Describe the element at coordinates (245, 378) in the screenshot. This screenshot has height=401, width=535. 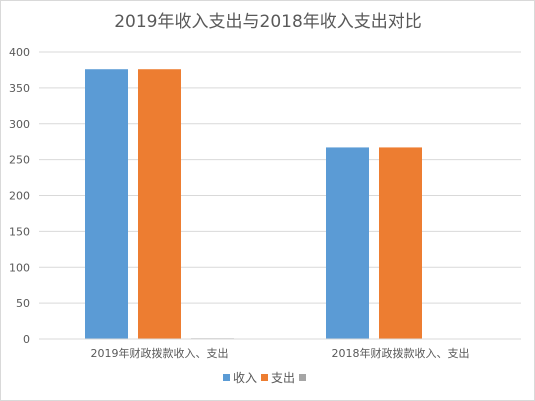
I see `legend-label: 收入` at that location.